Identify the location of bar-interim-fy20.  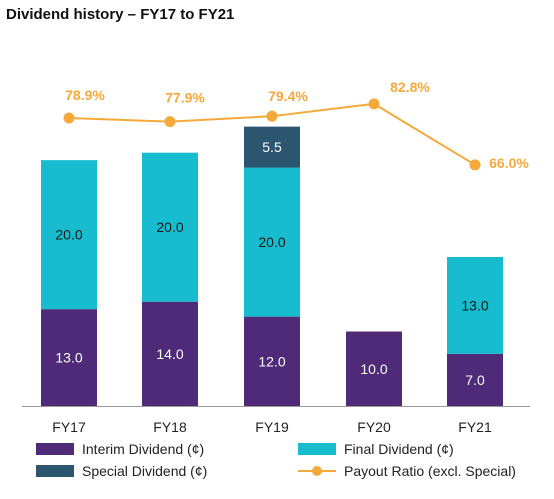
(374, 368).